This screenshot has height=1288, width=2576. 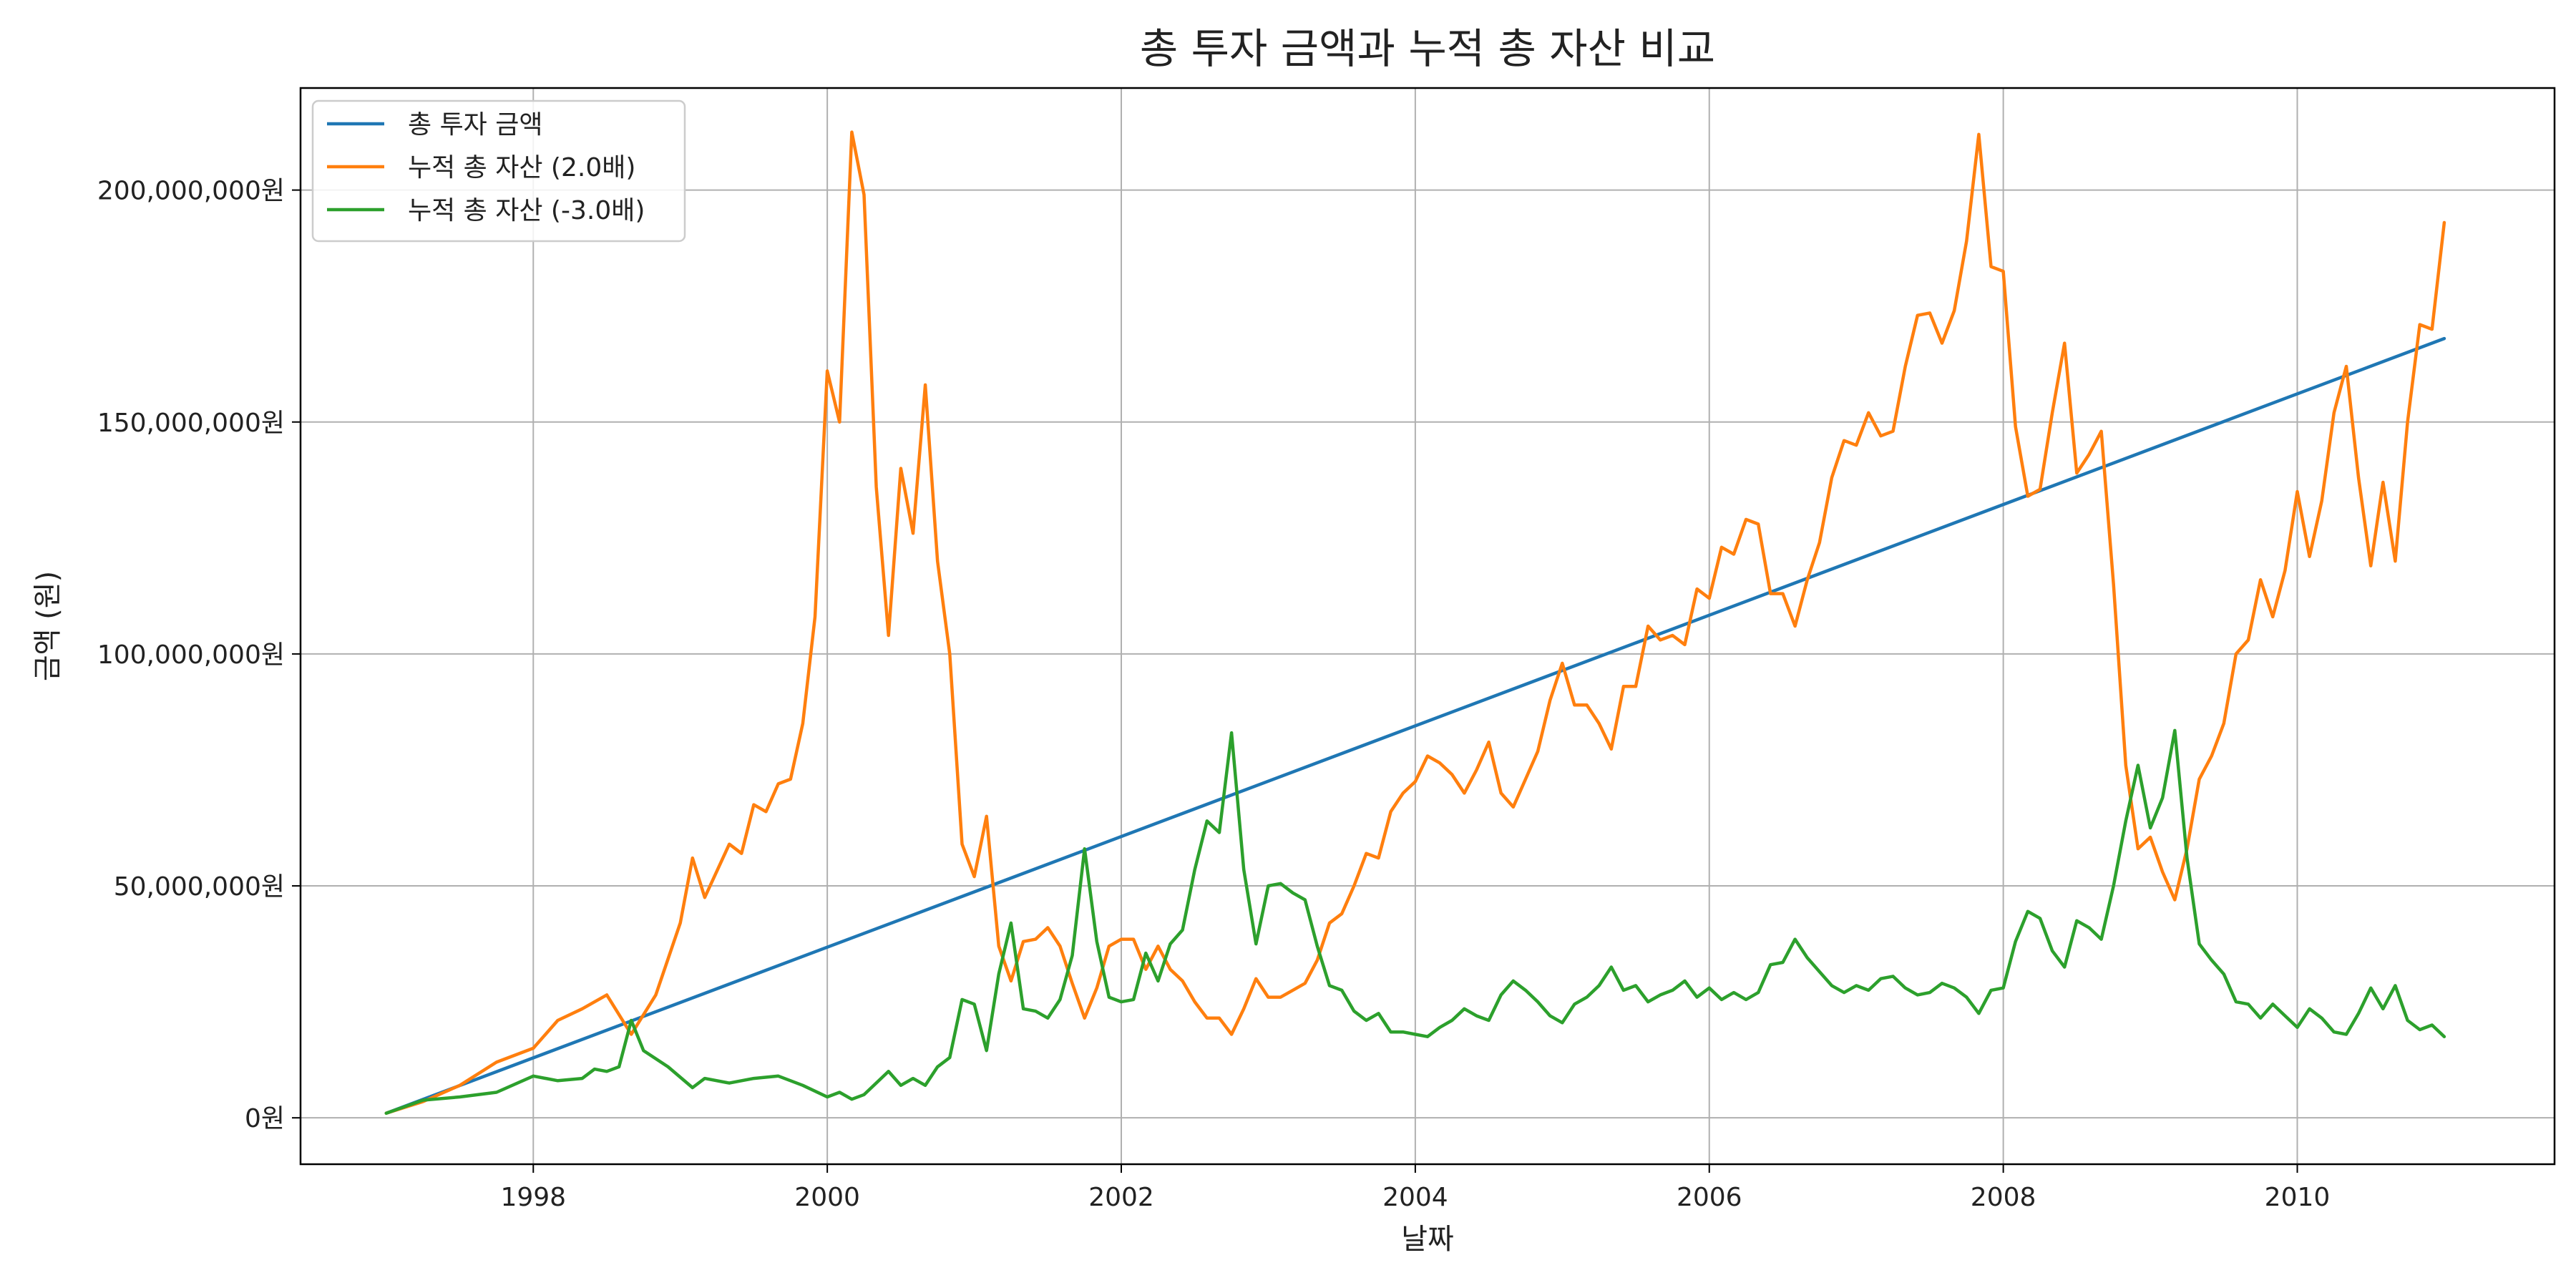 What do you see at coordinates (827, 1197) in the screenshot?
I see `x-tick-label: 2000` at bounding box center [827, 1197].